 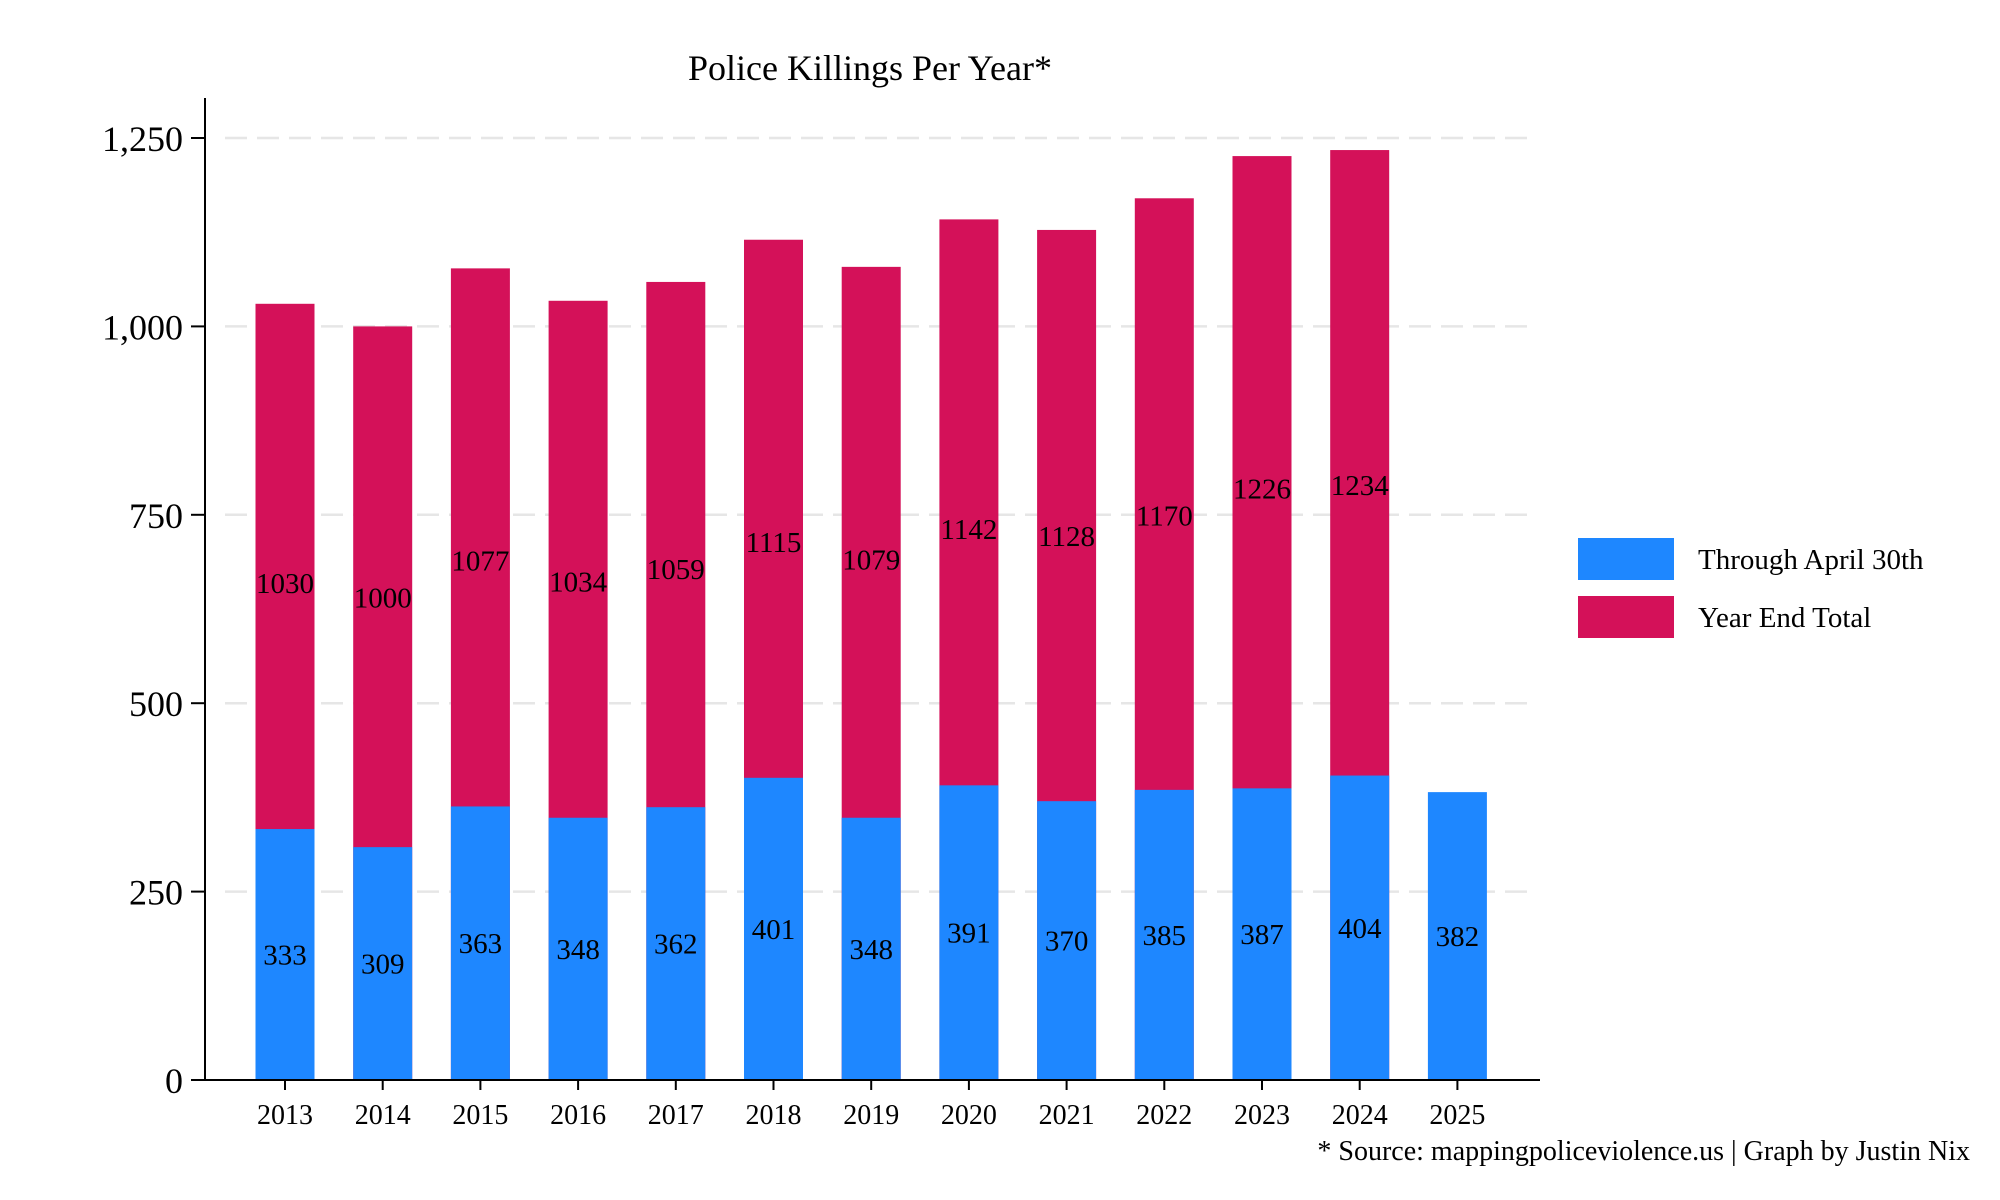 What do you see at coordinates (1262, 490) in the screenshot?
I see `data-label-year-end-total: 1226` at bounding box center [1262, 490].